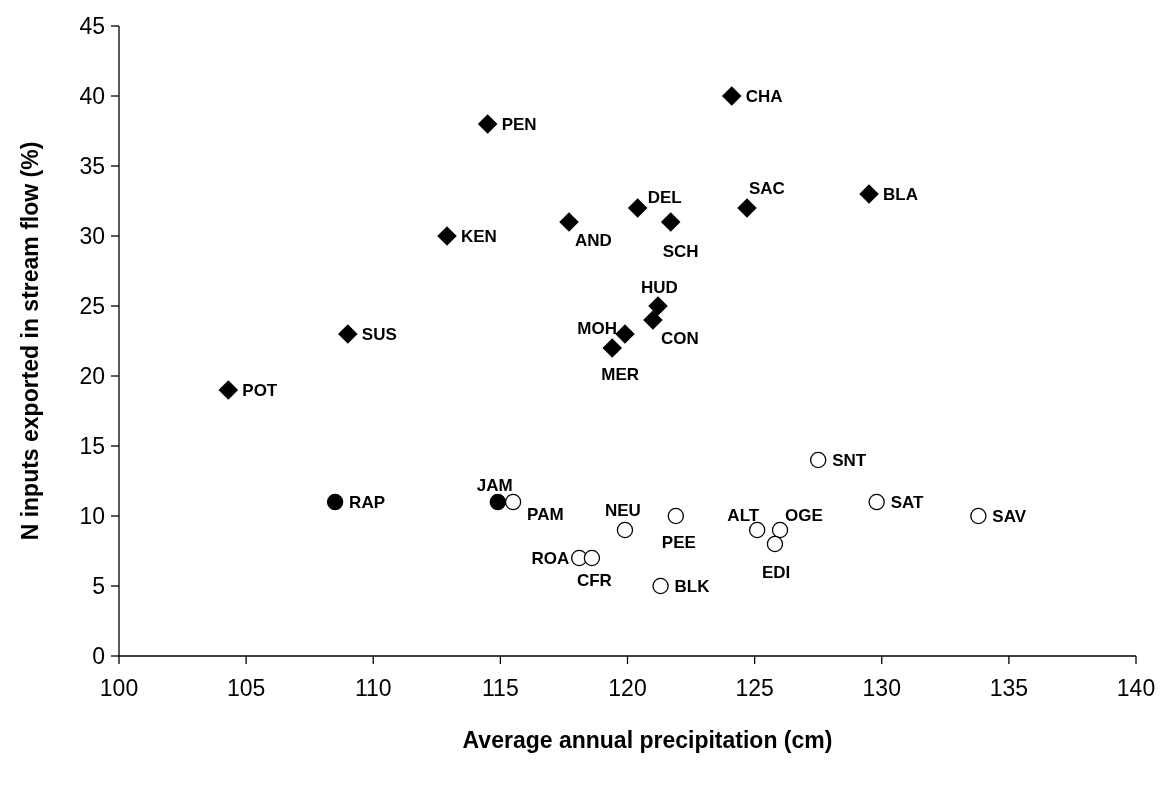  Describe the element at coordinates (92, 236) in the screenshot. I see `y-tick-label: 30` at that location.